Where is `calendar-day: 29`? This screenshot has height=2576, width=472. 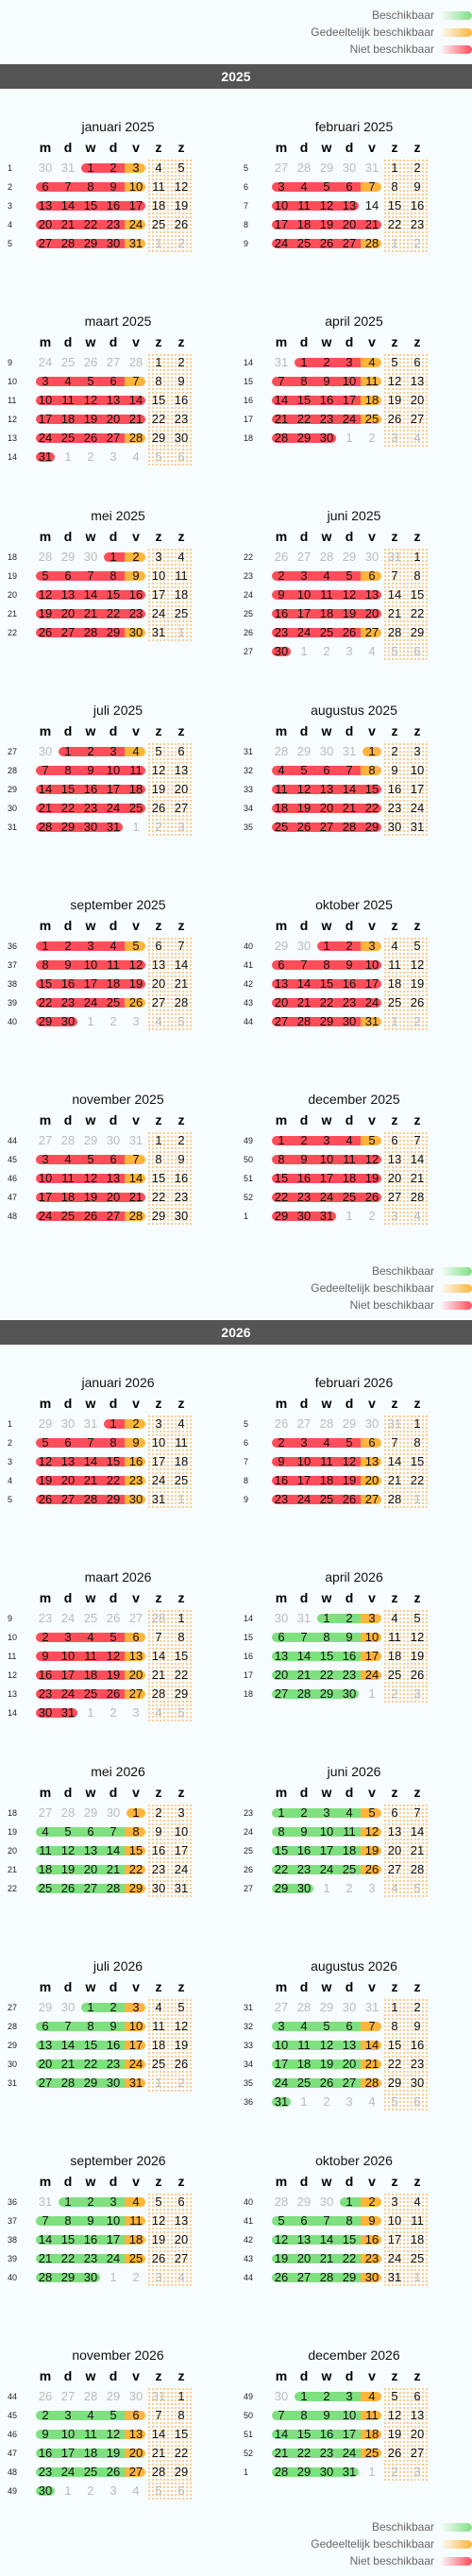
calendar-day: 29 is located at coordinates (45, 2007).